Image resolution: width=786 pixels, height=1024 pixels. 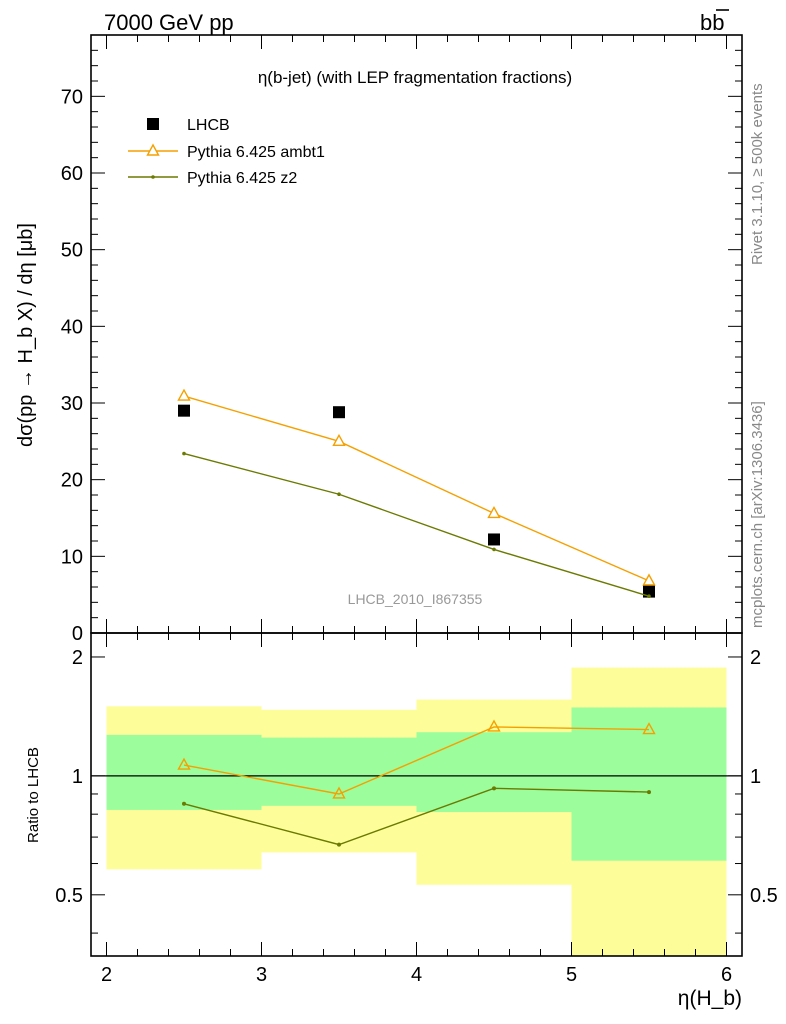 What do you see at coordinates (755, 658) in the screenshot?
I see `ratio-y-tick-label-right: 2` at bounding box center [755, 658].